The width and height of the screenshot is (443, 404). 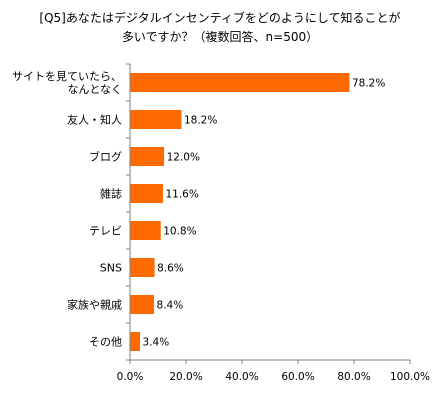 What do you see at coordinates (156, 343) in the screenshot?
I see `bar-value-label: 3.4%` at bounding box center [156, 343].